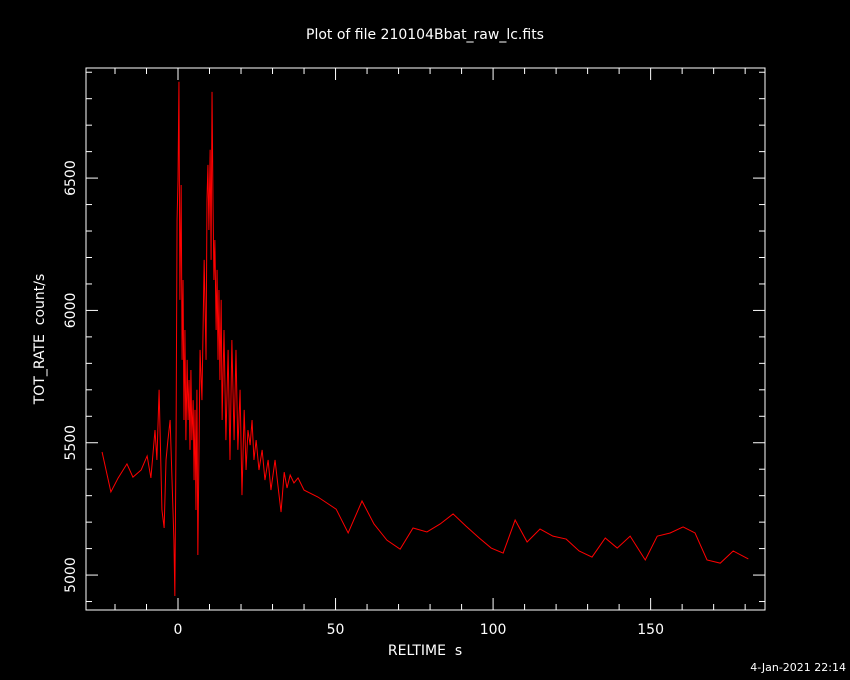  What do you see at coordinates (71, 575) in the screenshot?
I see `y-tick-label: 5000` at bounding box center [71, 575].